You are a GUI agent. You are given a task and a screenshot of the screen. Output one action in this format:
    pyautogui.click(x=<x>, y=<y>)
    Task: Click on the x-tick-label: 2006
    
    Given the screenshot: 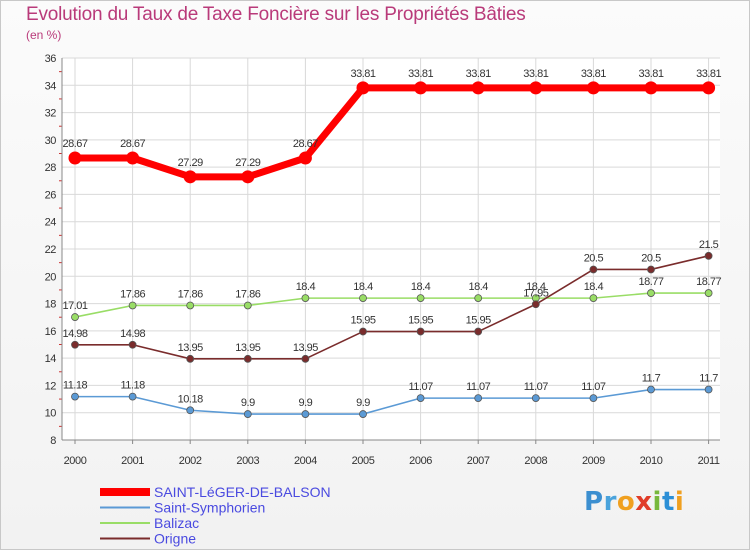 What is the action you would take?
    pyautogui.click(x=420, y=461)
    